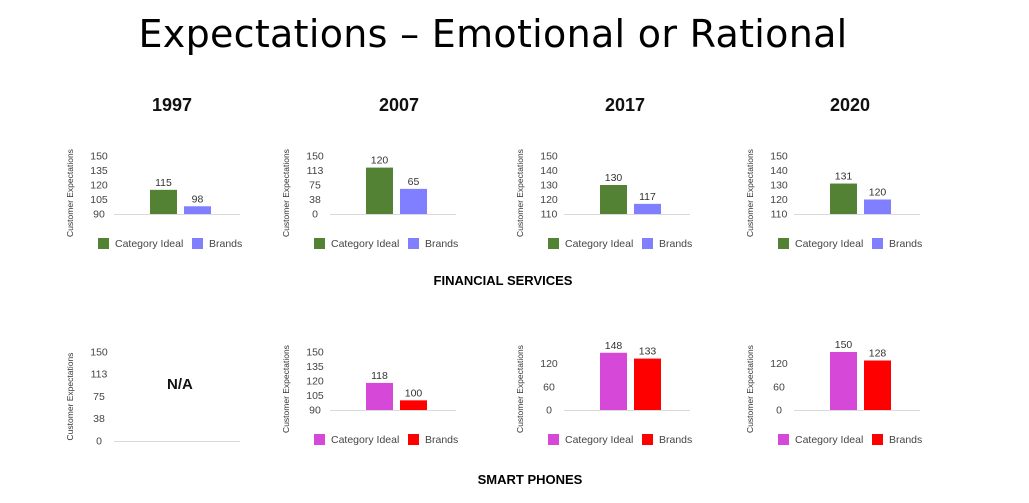  Describe the element at coordinates (779, 171) in the screenshot. I see `y-tick-label: 140` at that location.